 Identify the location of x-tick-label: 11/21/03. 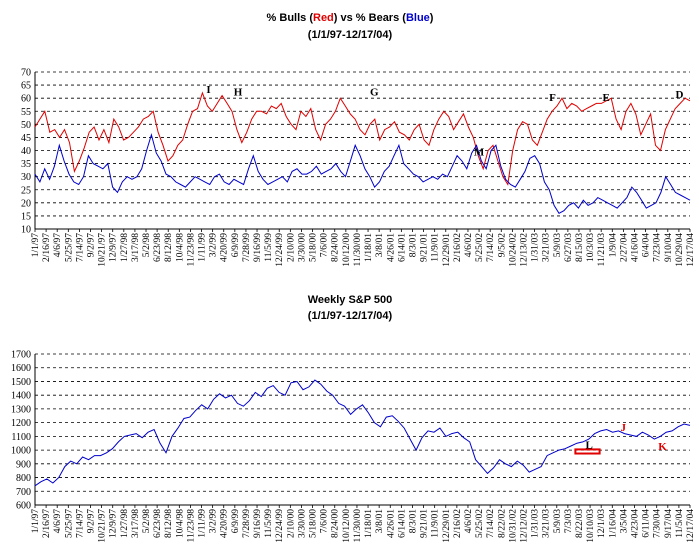
(602, 250).